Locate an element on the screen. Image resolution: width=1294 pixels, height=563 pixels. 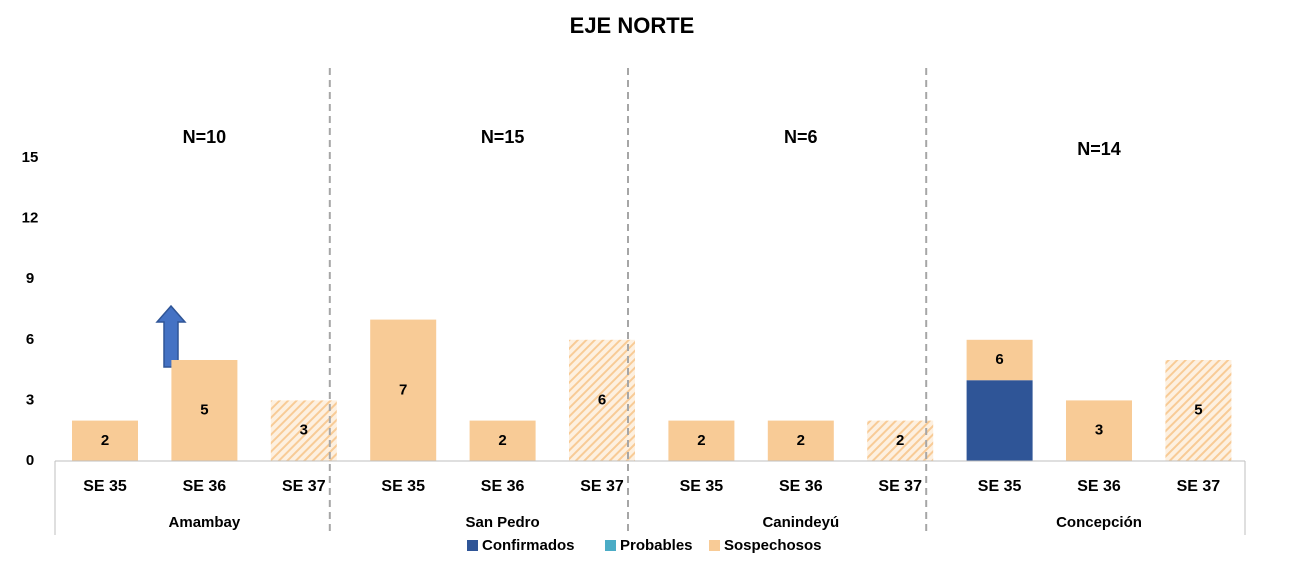
group-annotation: N=10 is located at coordinates (205, 137).